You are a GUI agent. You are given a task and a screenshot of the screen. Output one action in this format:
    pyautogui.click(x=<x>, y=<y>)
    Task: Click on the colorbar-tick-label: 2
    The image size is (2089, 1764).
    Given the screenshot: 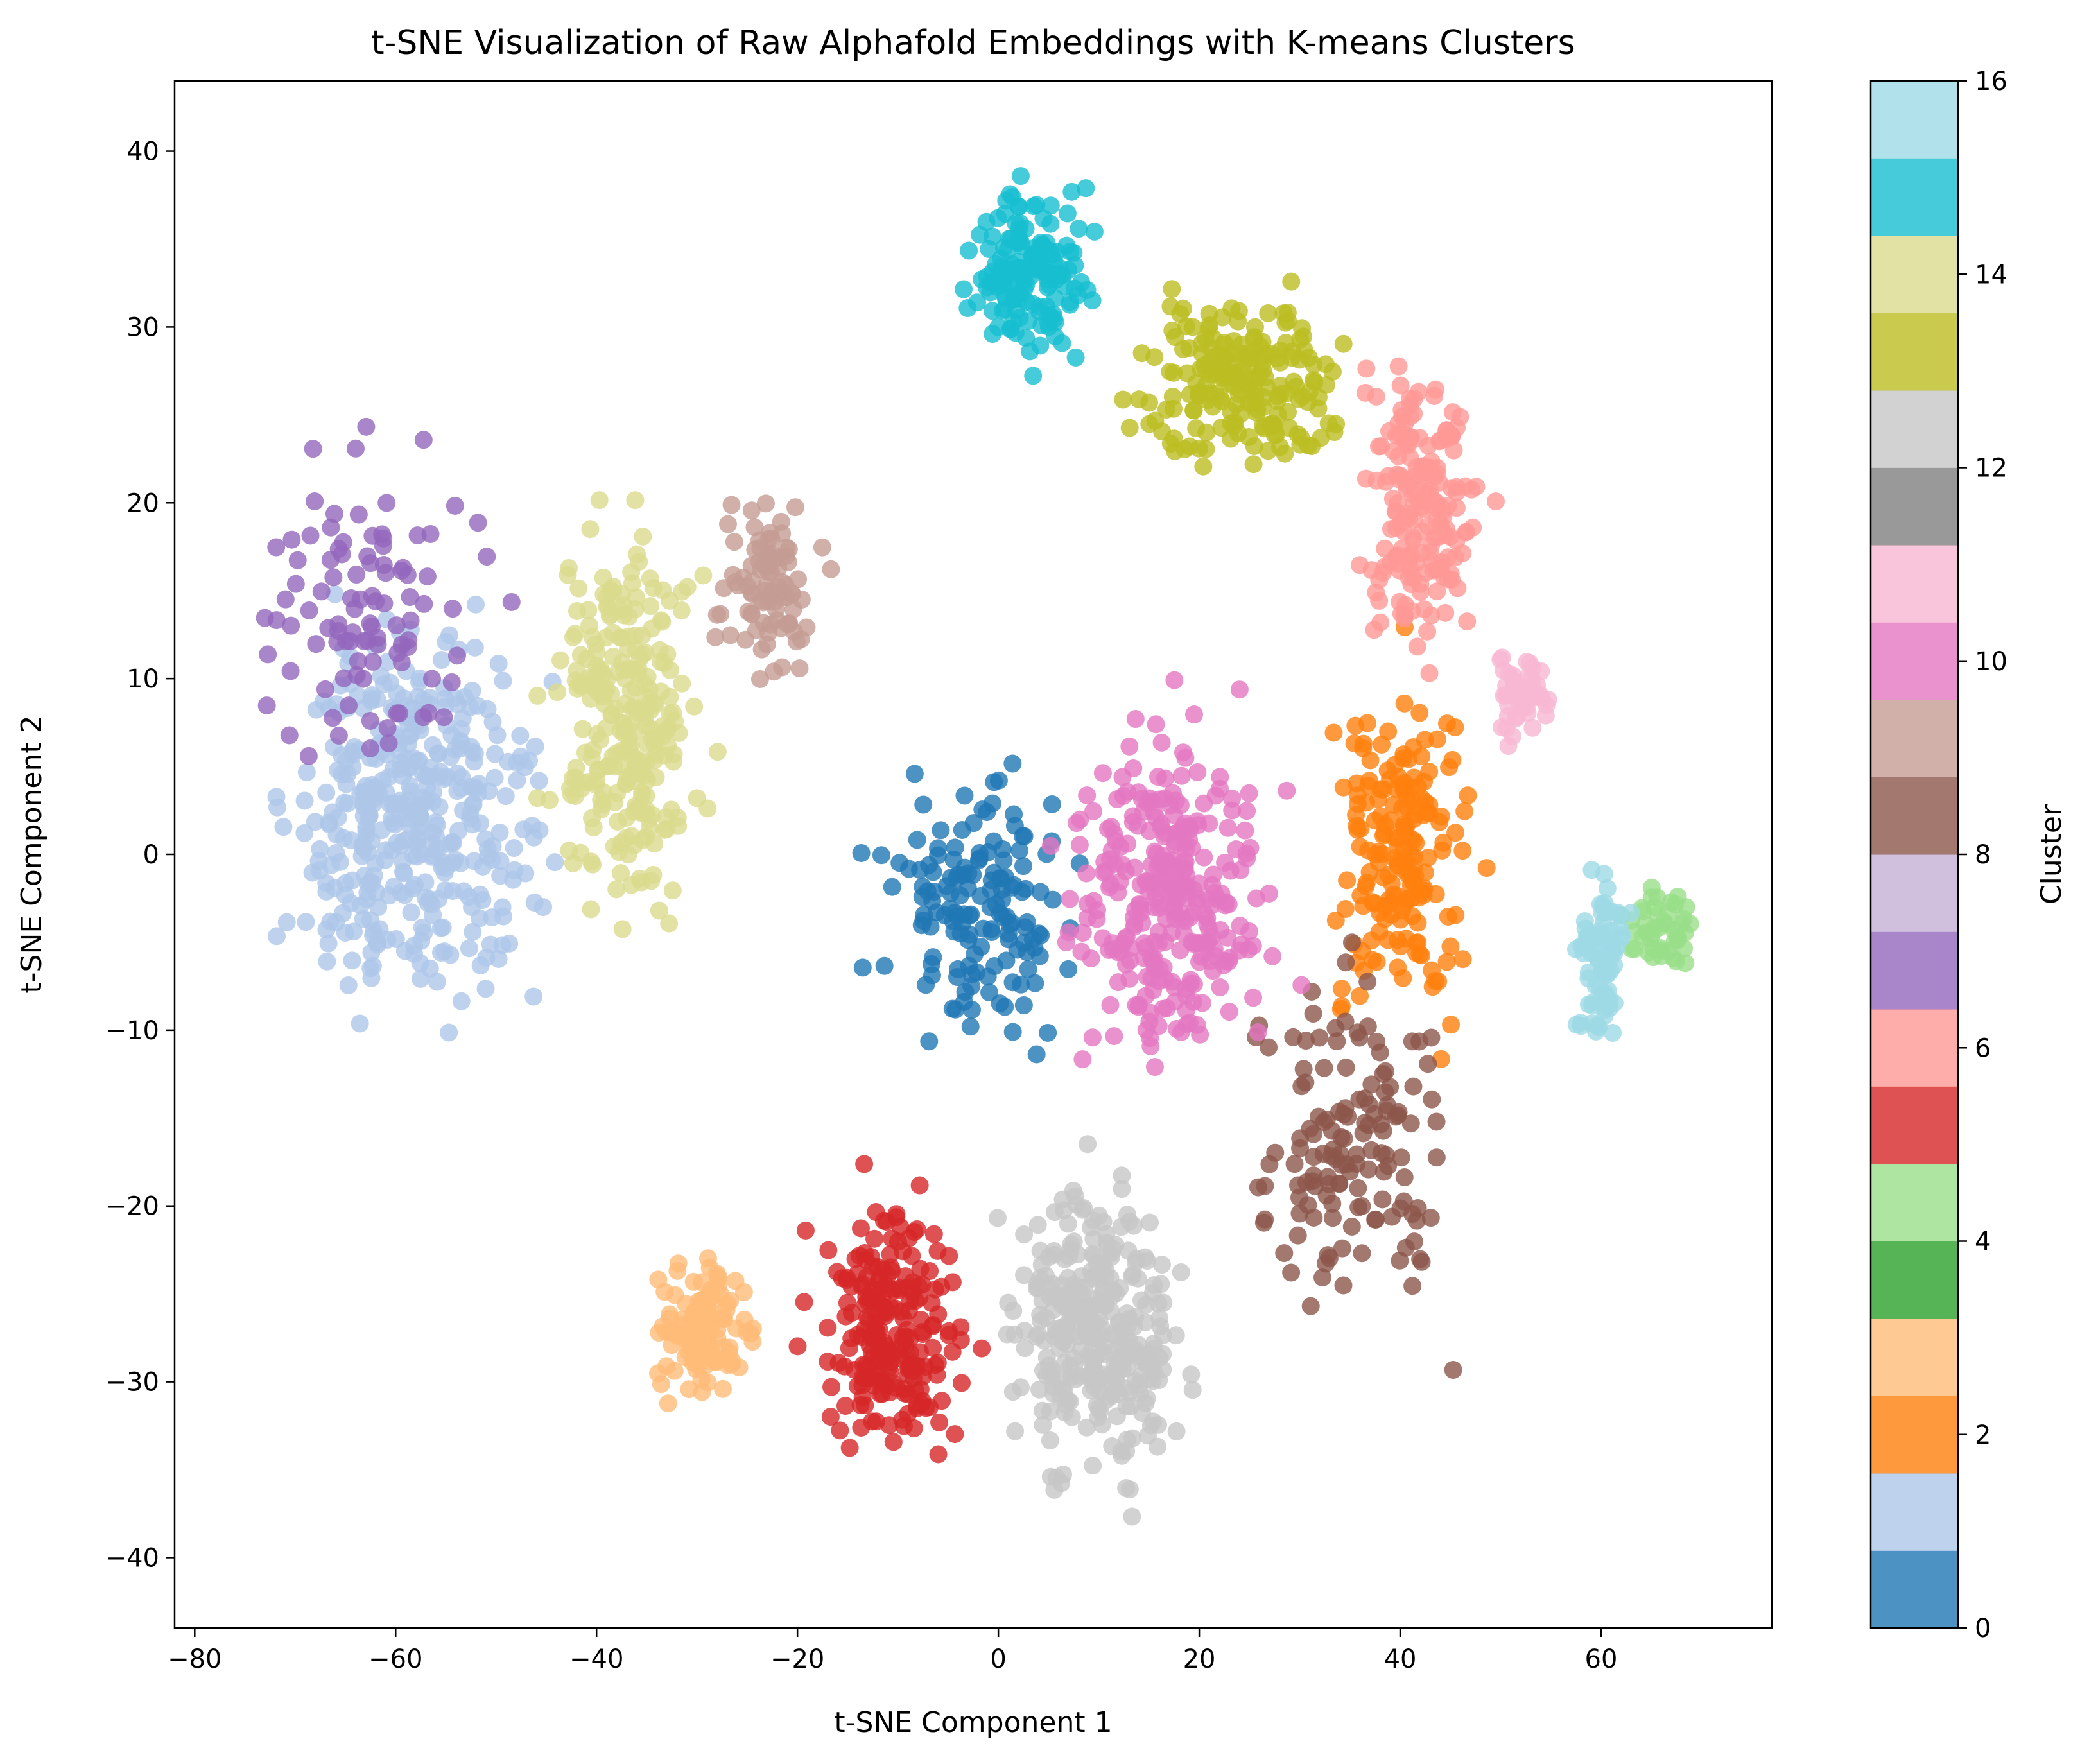 What is the action you would take?
    pyautogui.click(x=1983, y=1436)
    